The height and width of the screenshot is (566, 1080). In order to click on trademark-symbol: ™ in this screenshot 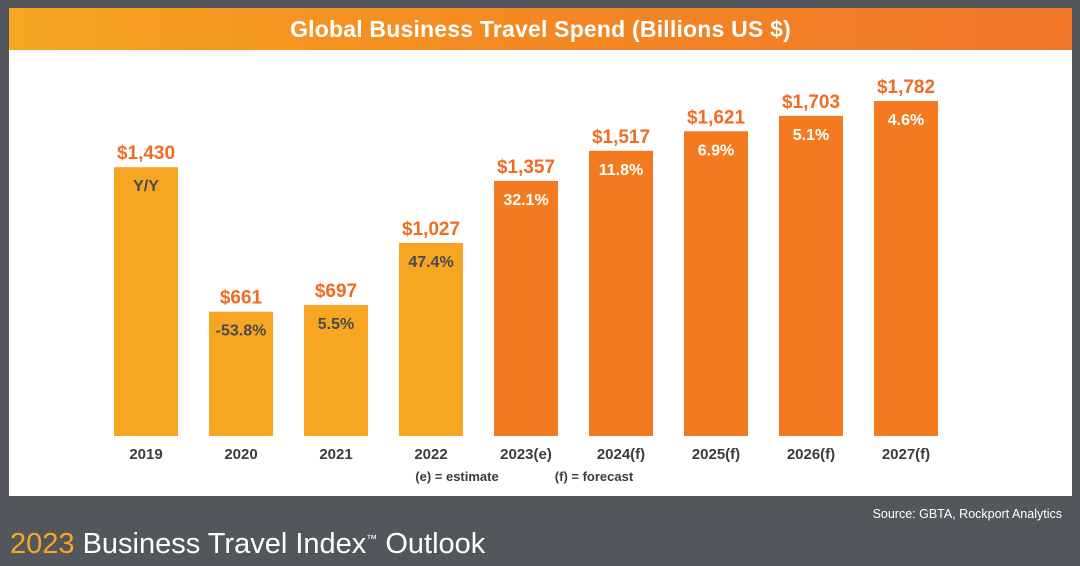, I will do `click(372, 539)`.